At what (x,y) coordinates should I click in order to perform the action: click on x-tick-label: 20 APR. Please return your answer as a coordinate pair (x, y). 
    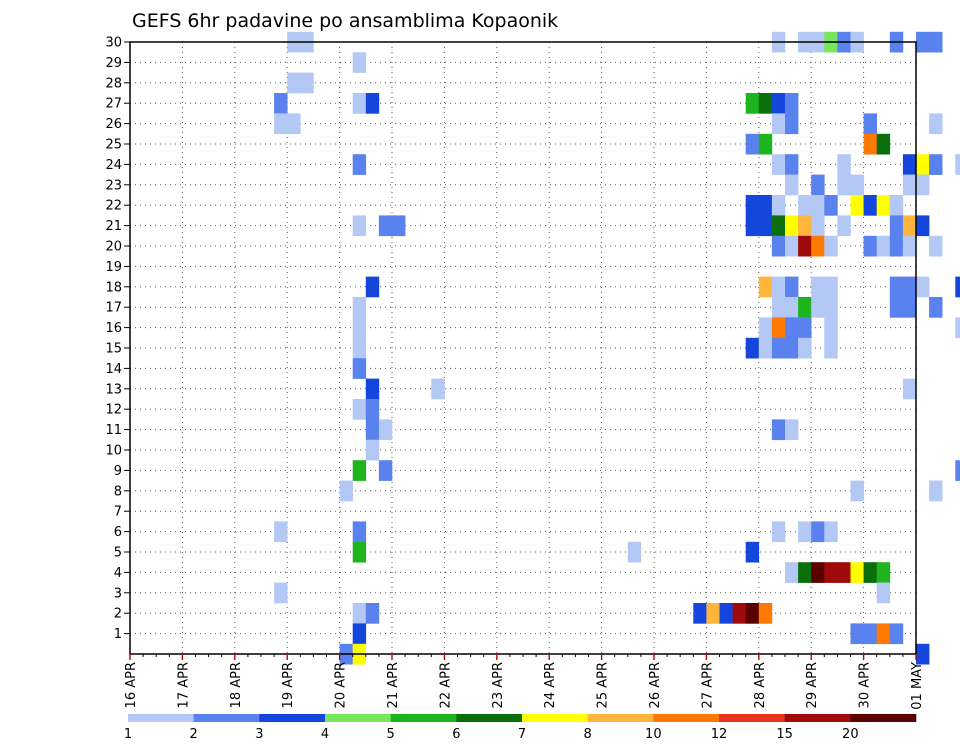
    Looking at the image, I should click on (341, 685).